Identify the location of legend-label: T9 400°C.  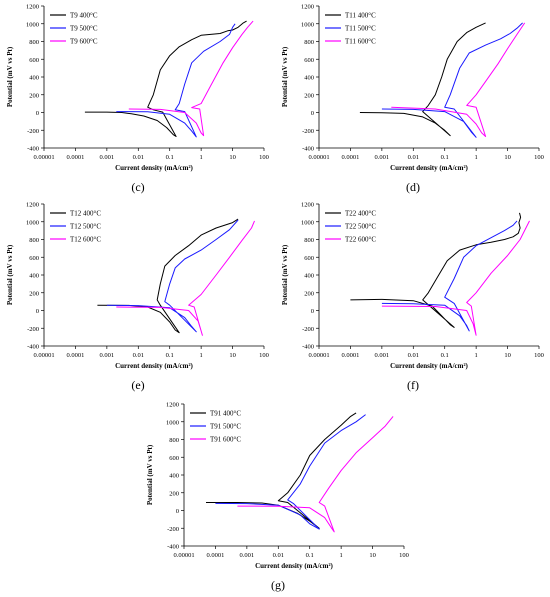
(84, 16).